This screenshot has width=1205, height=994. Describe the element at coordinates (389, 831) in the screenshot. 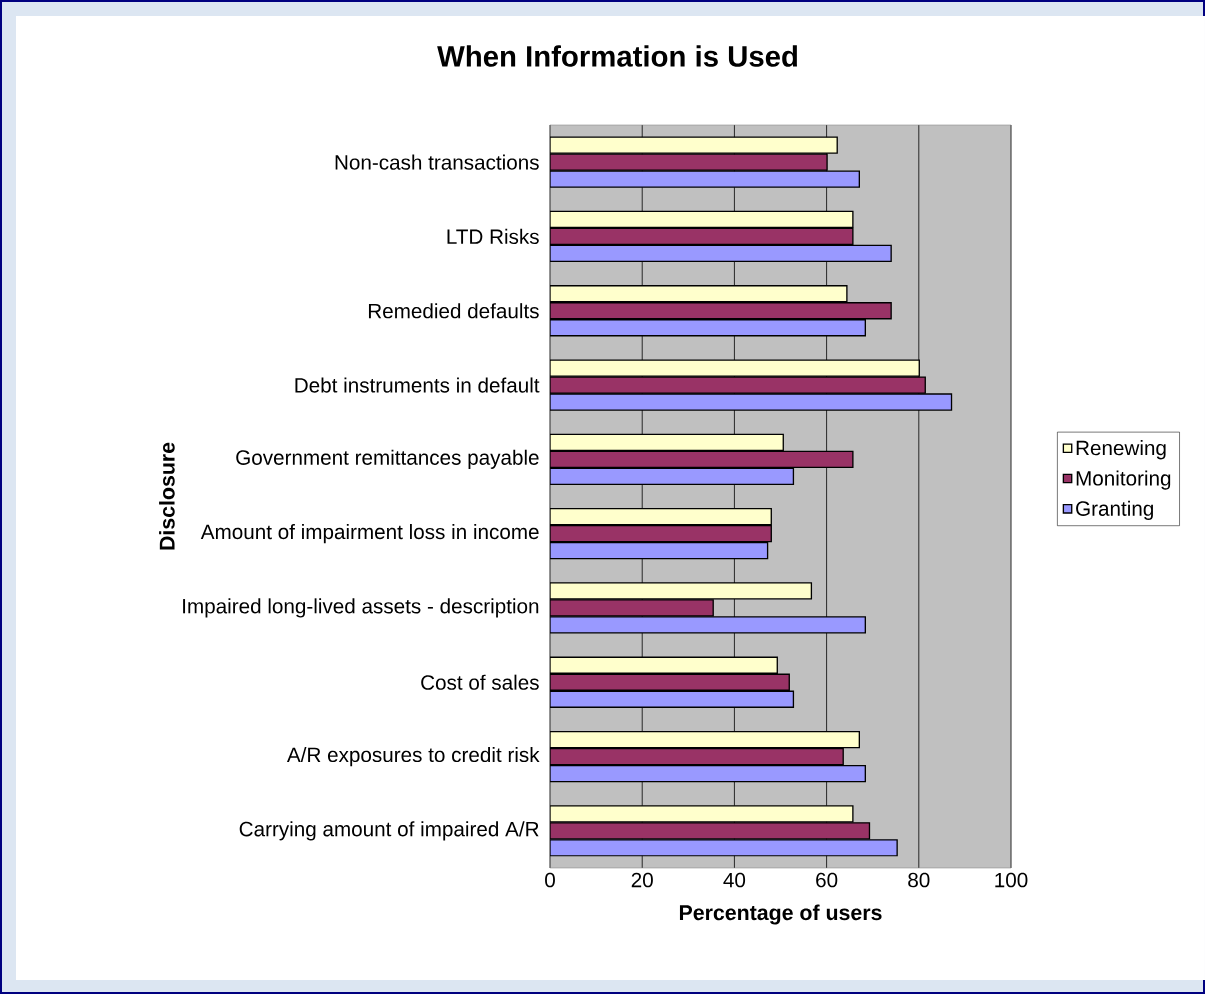

I see `y-tick-label: Carrying amount of impaired A/R` at that location.